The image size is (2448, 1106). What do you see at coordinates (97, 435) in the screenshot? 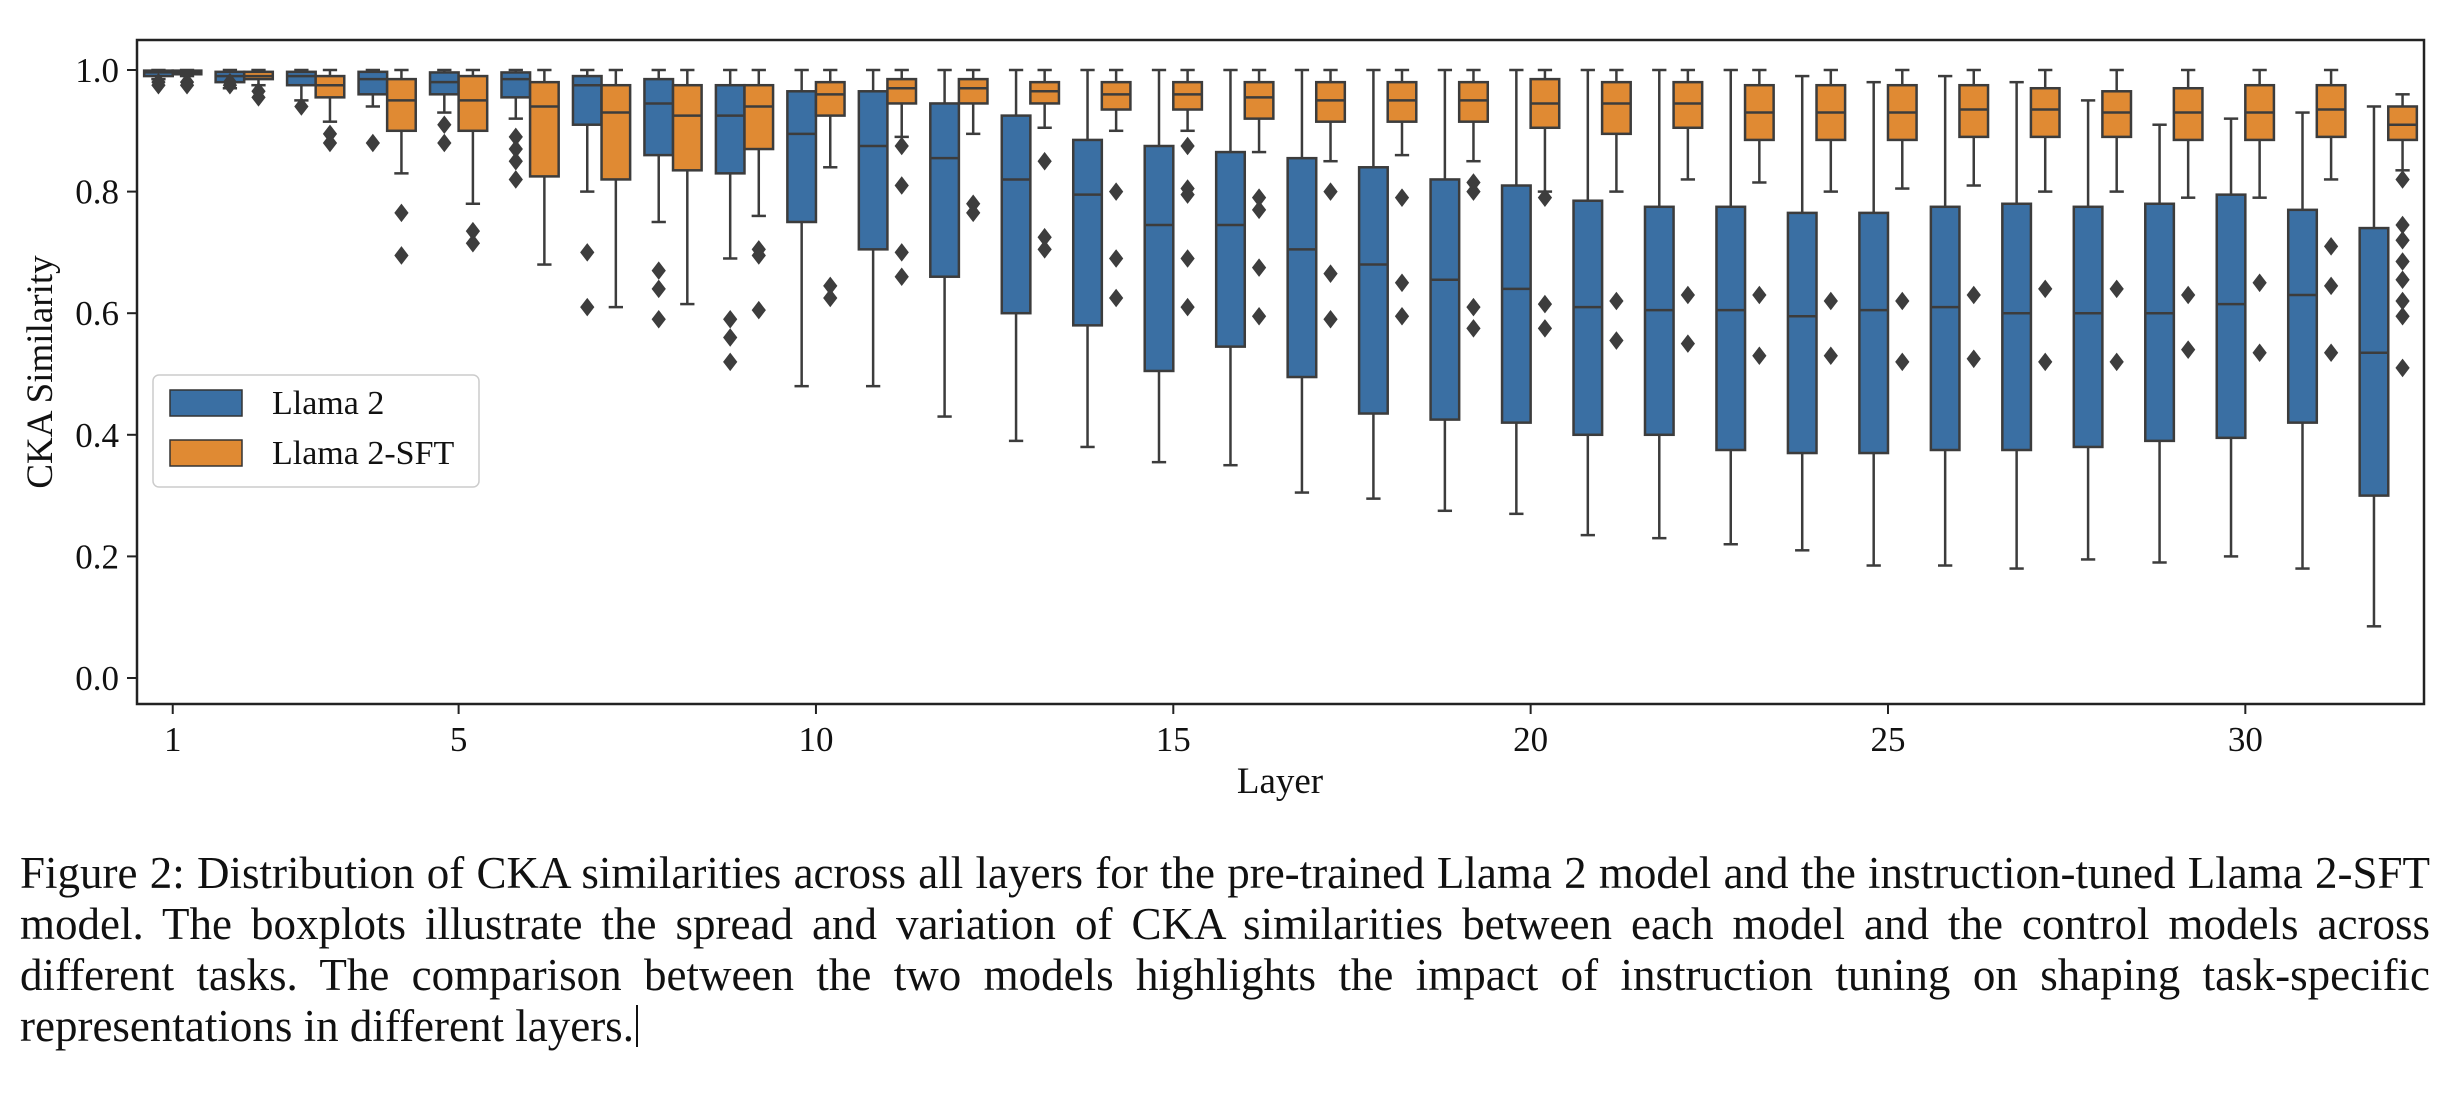
I see `y-tick-label: 0.4` at bounding box center [97, 435].